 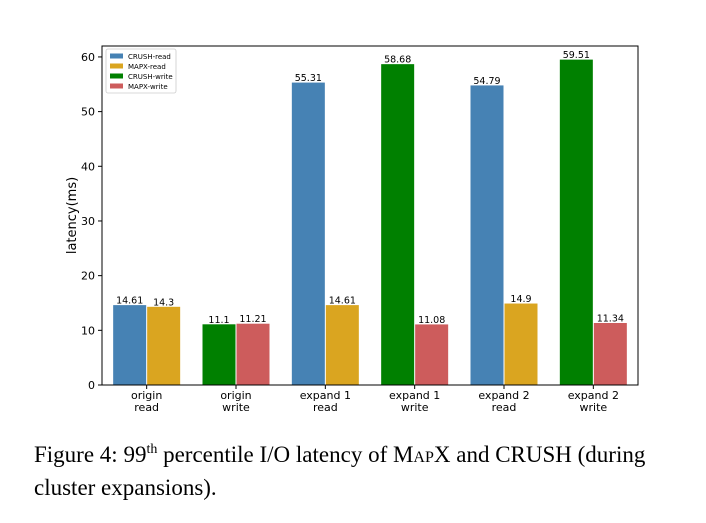 What do you see at coordinates (88, 330) in the screenshot?
I see `y-tick-label: 10` at bounding box center [88, 330].